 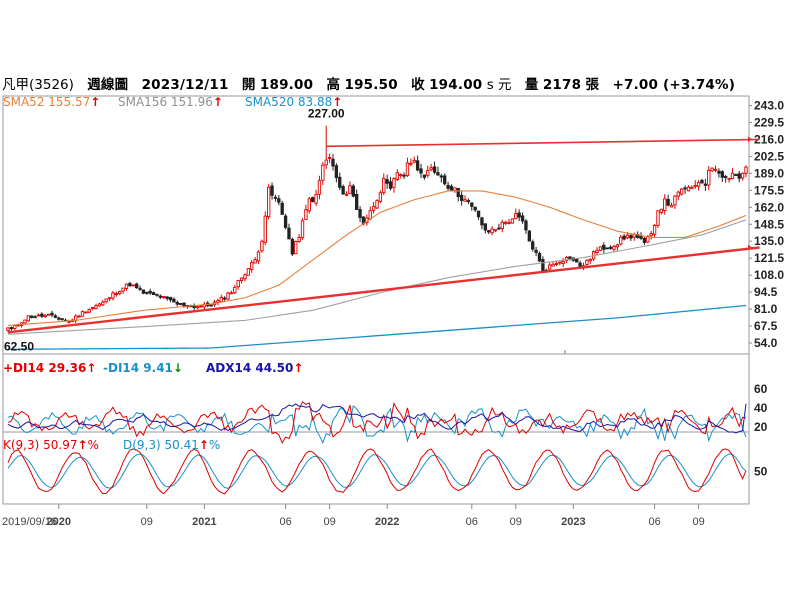 I want to click on d-line, so click(x=377, y=471).